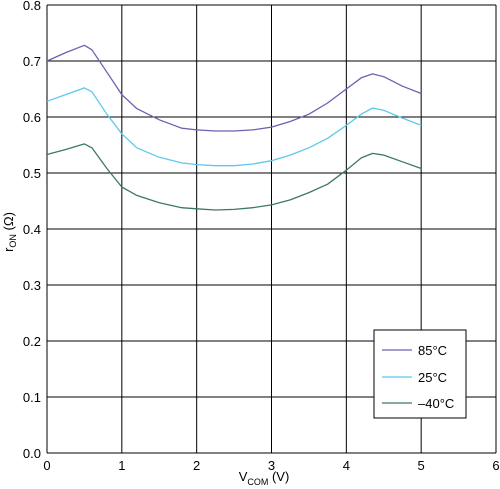 This screenshot has height=489, width=500. What do you see at coordinates (32, 341) in the screenshot?
I see `y-tick-label: 0.2` at bounding box center [32, 341].